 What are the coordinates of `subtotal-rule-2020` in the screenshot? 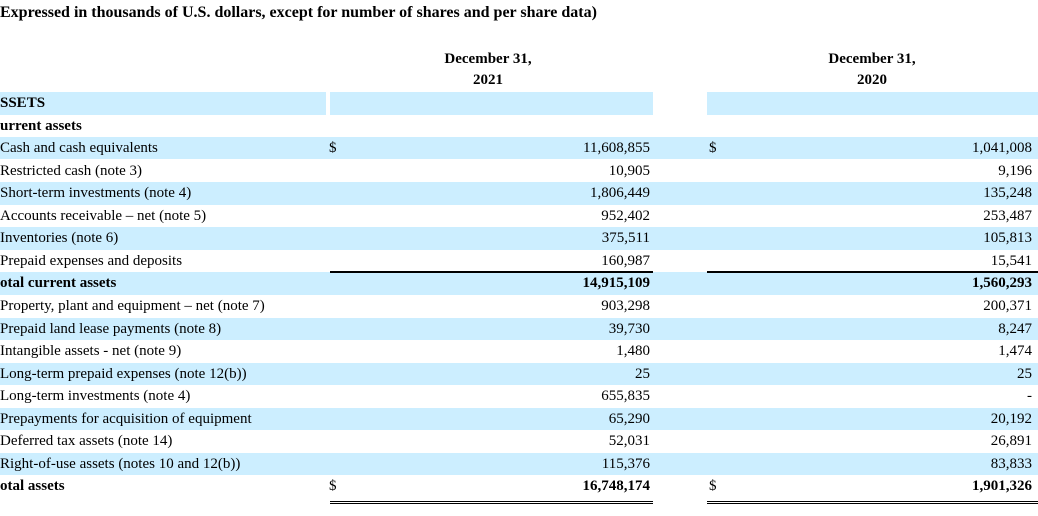 It's located at (872, 272).